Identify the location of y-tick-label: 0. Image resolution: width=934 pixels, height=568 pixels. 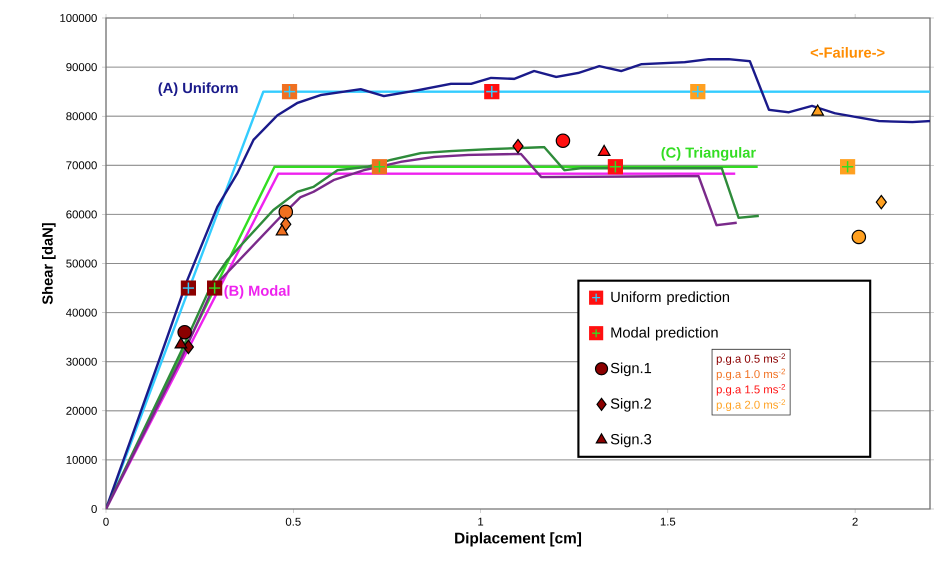
(94, 509).